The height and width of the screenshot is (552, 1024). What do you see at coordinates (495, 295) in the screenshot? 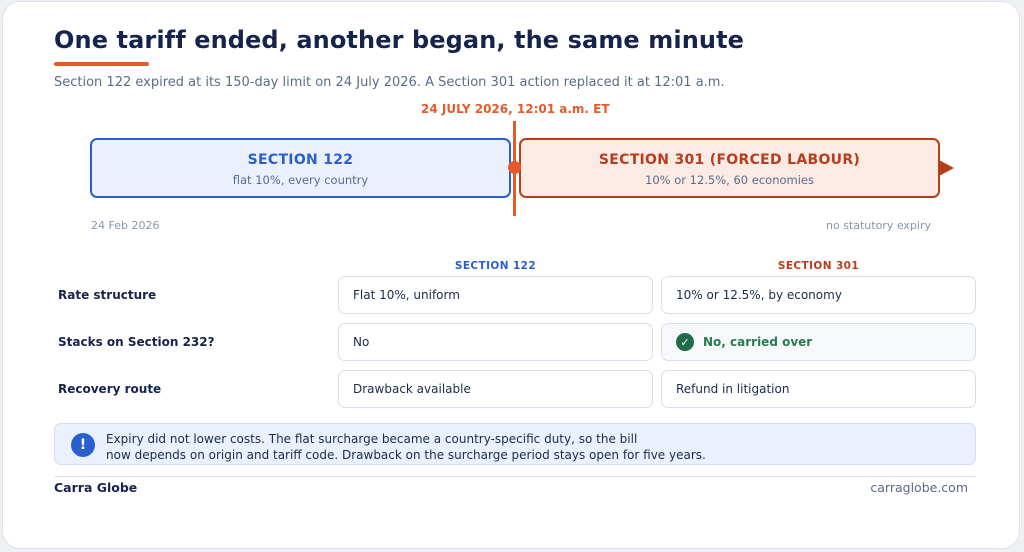
I see `cell-rate-structure-122: Flat 10%, uniform` at bounding box center [495, 295].